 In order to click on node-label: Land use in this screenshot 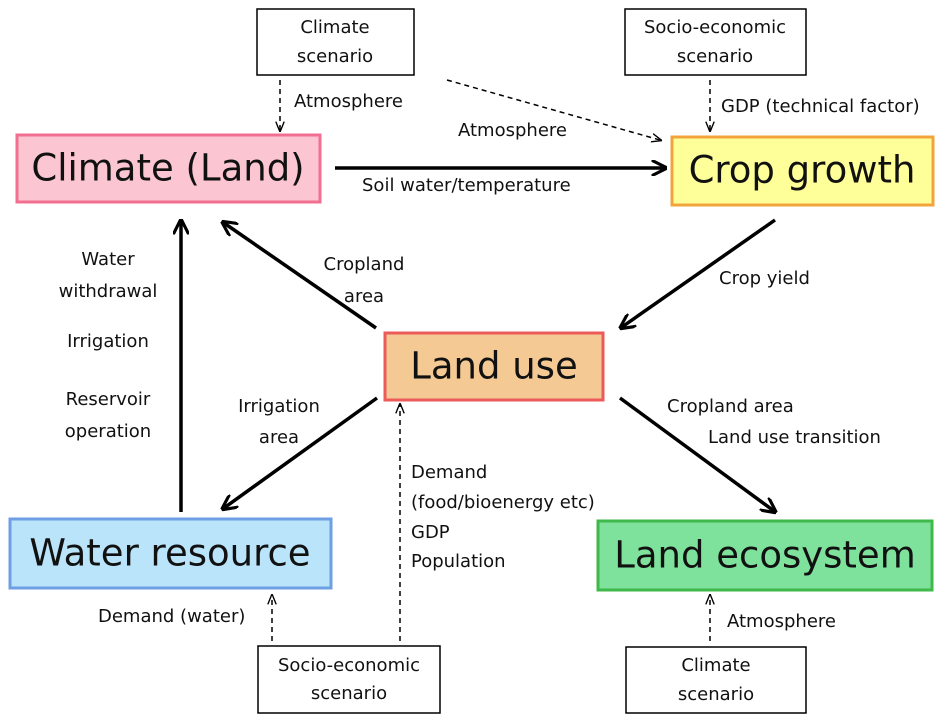, I will do `click(493, 366)`.